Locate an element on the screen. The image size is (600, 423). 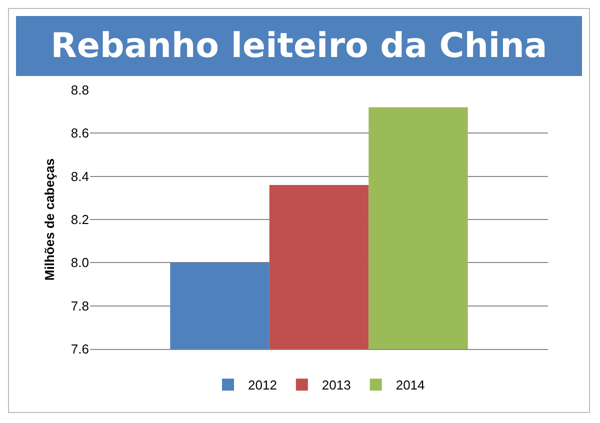
y-tick-label: 7.6 is located at coordinates (79, 349).